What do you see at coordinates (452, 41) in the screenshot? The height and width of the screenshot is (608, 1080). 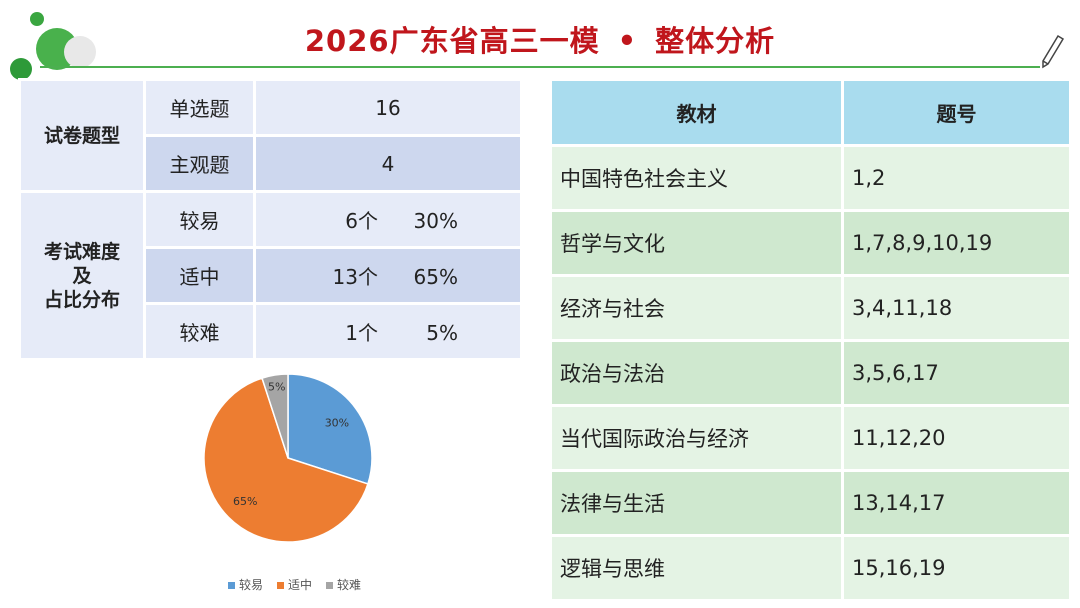 I see `title-main: 2026广东省高三一模` at bounding box center [452, 41].